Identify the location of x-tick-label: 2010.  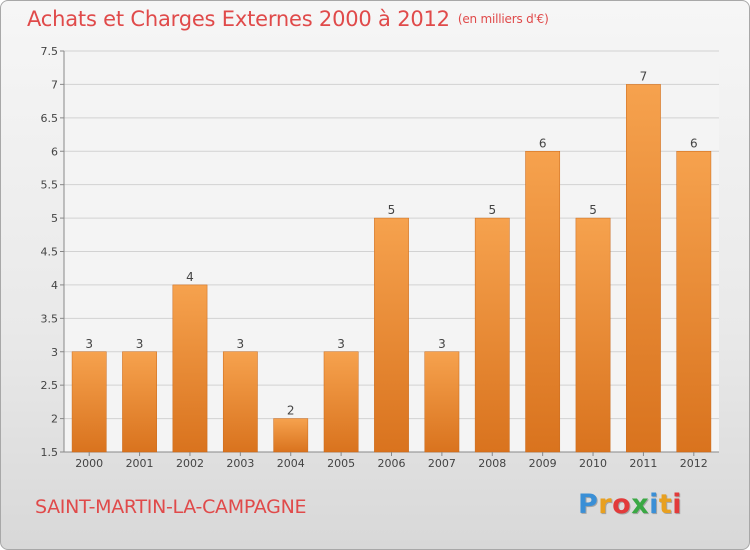
(593, 463).